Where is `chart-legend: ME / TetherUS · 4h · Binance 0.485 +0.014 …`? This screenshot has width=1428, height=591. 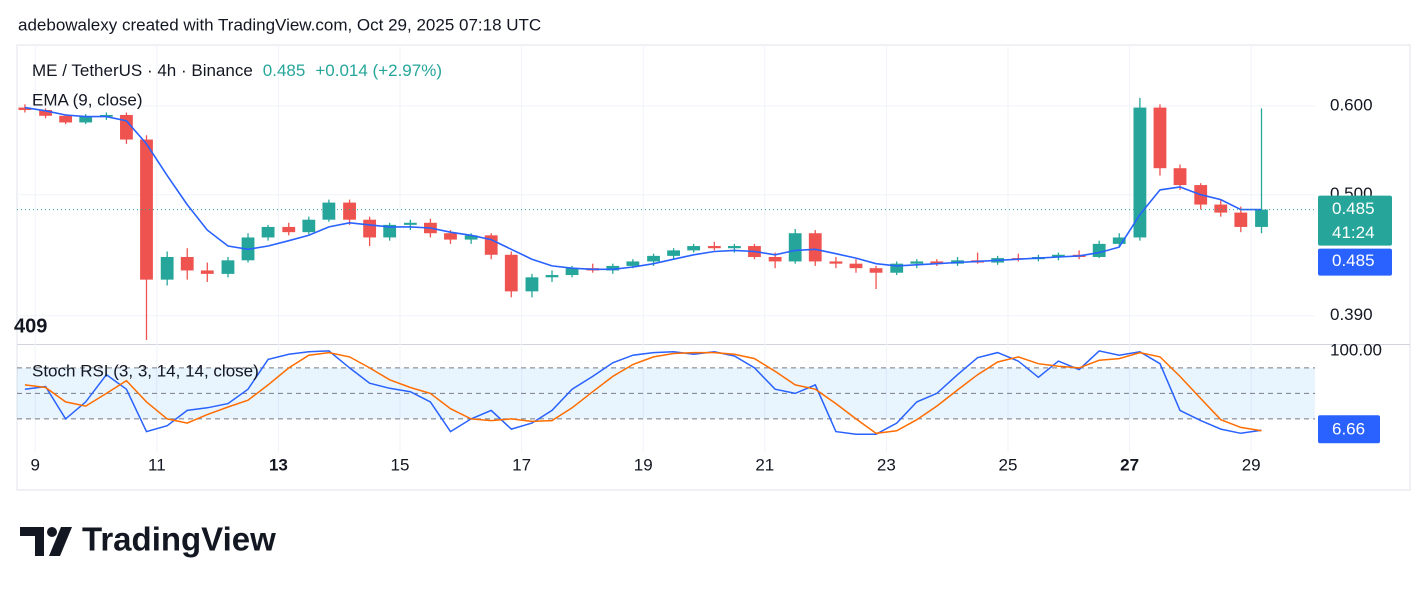
chart-legend: ME / TetherUS · 4h · Binance 0.485 +0.014 … is located at coordinates (237, 70).